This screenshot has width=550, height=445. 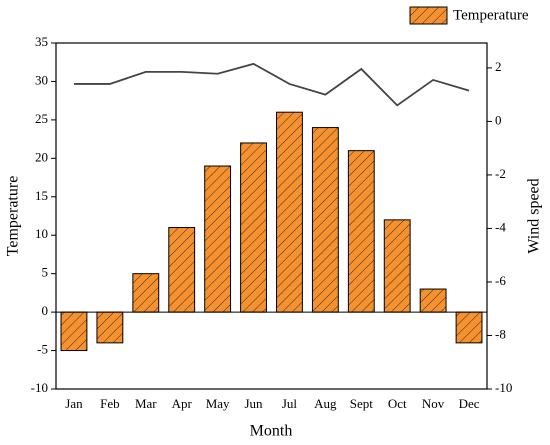 What do you see at coordinates (433, 403) in the screenshot?
I see `x-tick-label: Nov` at bounding box center [433, 403].